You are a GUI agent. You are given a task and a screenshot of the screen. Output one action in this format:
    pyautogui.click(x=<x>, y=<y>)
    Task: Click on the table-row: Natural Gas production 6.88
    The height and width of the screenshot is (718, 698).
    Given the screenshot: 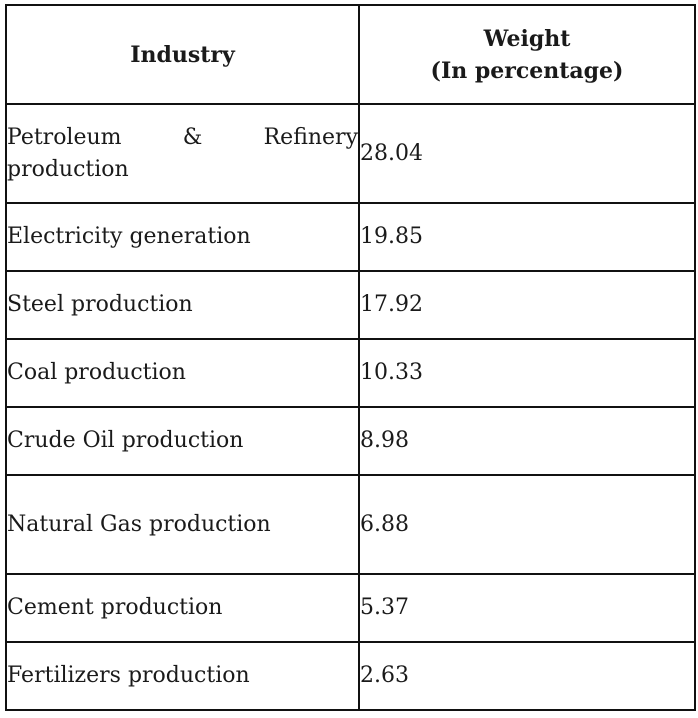 What is the action you would take?
    pyautogui.click(x=350, y=524)
    